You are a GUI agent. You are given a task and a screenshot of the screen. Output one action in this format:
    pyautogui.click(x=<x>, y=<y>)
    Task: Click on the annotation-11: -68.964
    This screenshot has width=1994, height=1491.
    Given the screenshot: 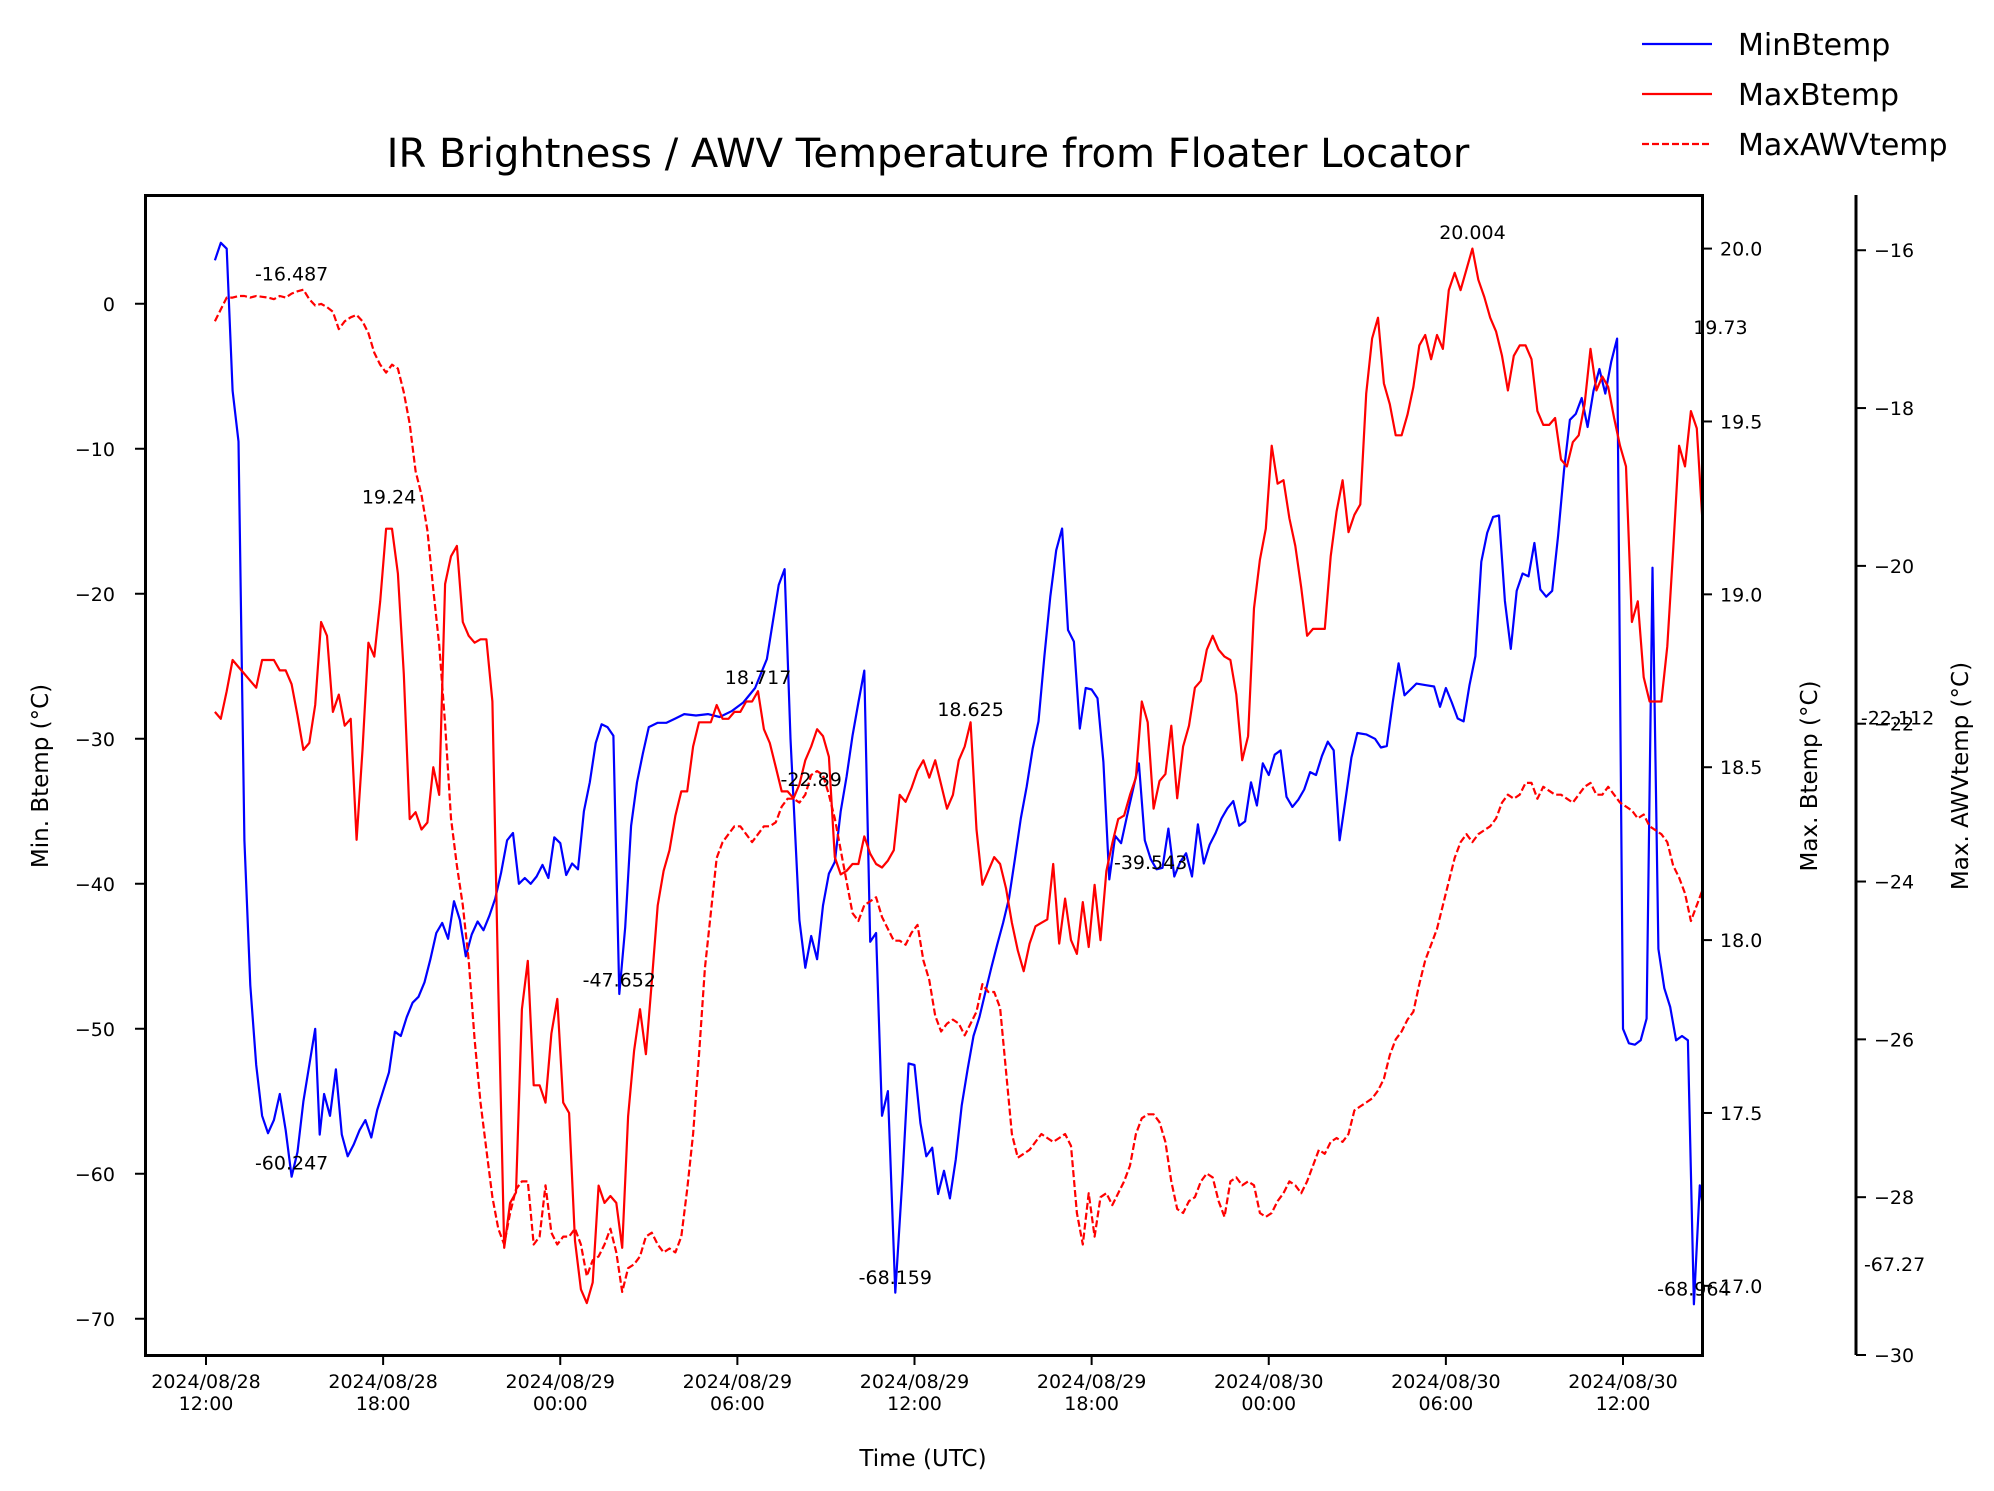 What is the action you would take?
    pyautogui.click(x=1693, y=1290)
    